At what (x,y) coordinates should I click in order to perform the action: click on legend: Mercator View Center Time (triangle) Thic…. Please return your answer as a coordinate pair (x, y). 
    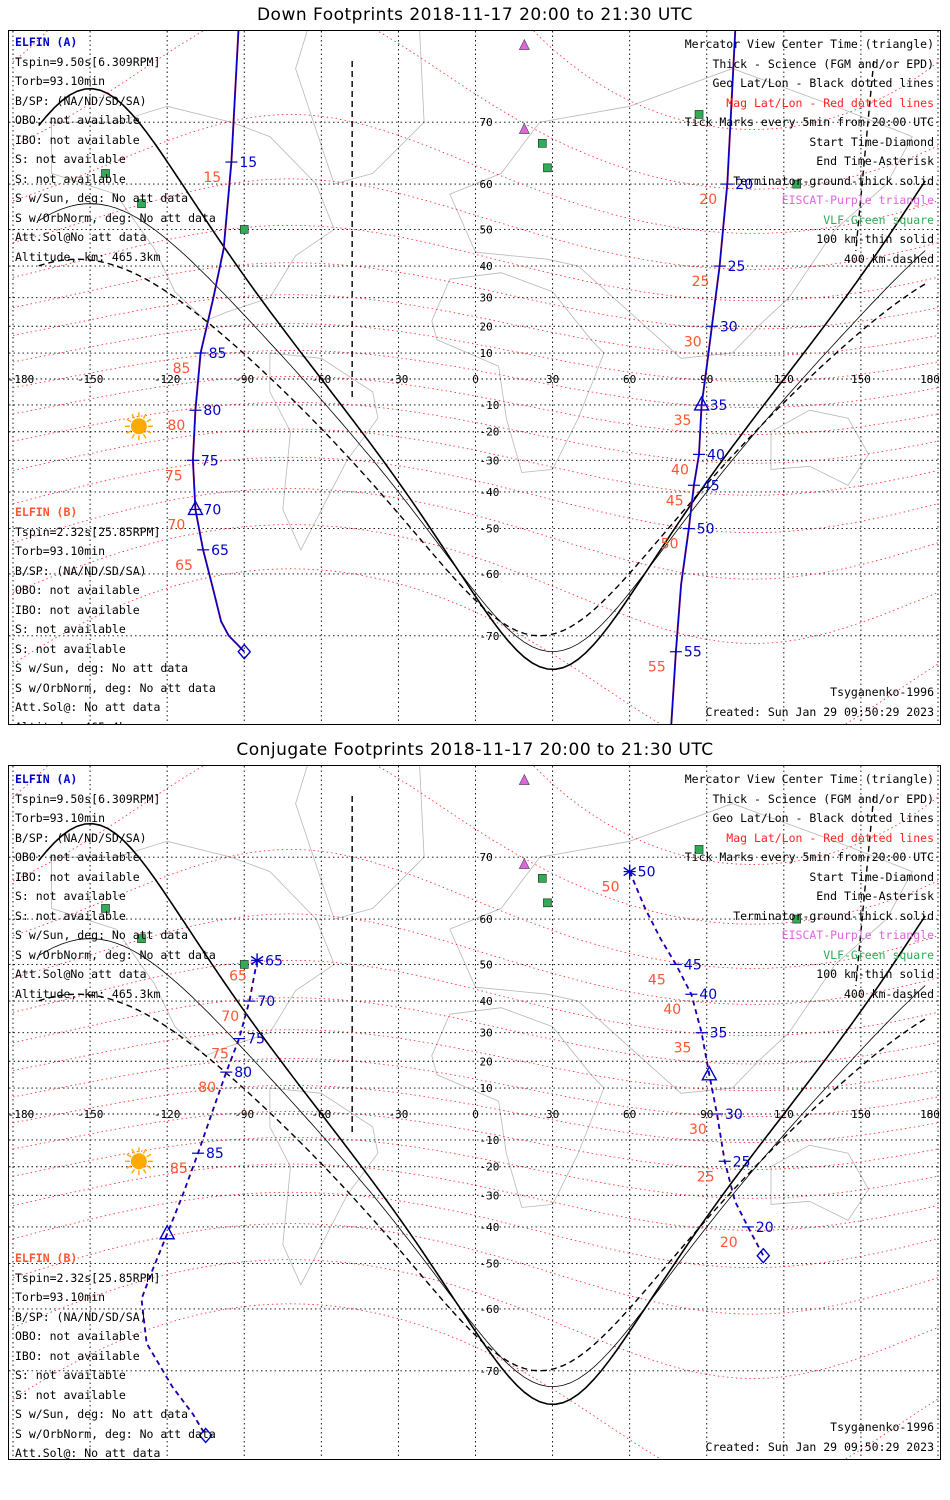
    Looking at the image, I should click on (809, 152).